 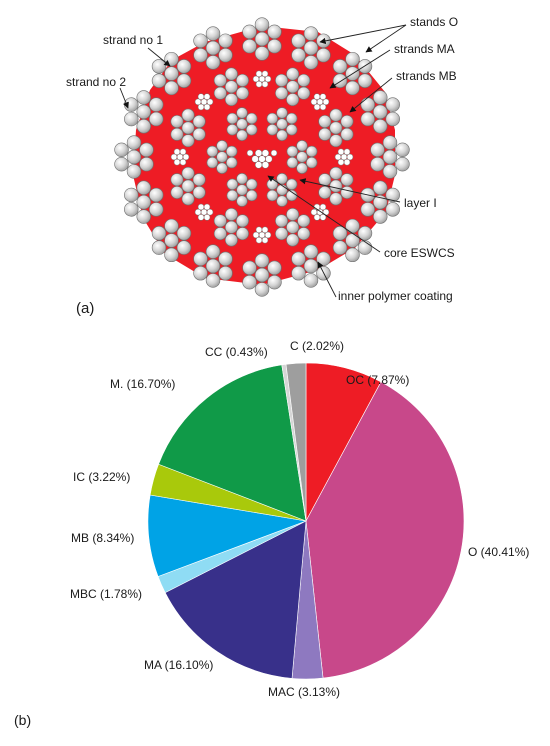 What do you see at coordinates (232, 443) in the screenshot?
I see `pie-slice-m` at bounding box center [232, 443].